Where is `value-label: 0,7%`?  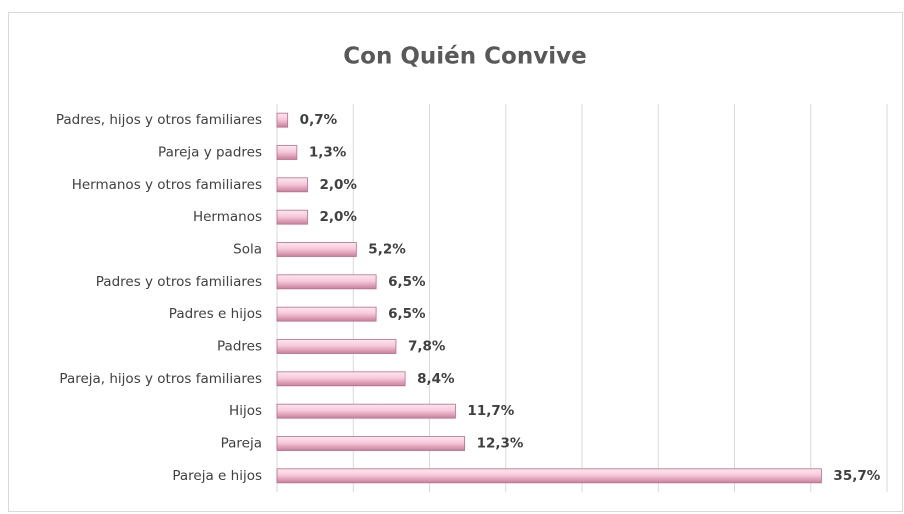
value-label: 0,7% is located at coordinates (319, 120).